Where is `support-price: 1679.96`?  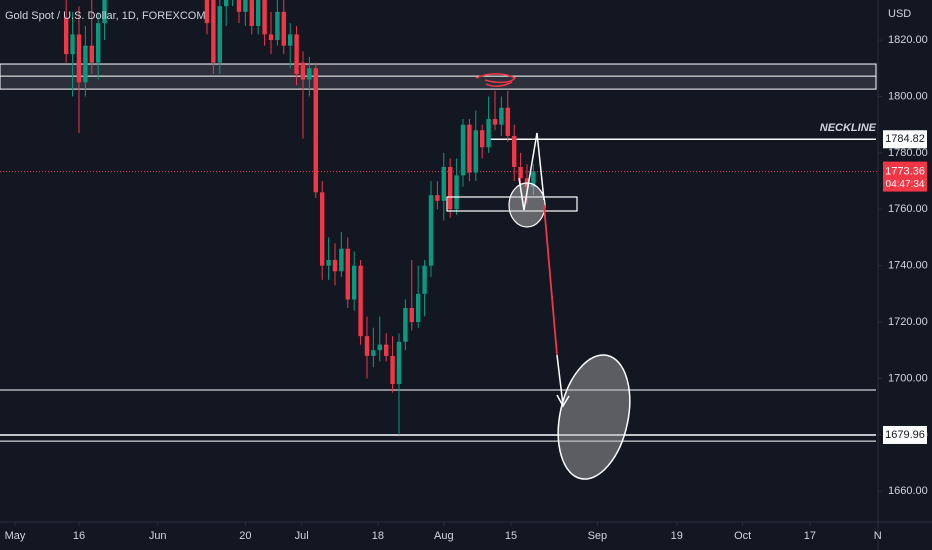 support-price: 1679.96 is located at coordinates (905, 435).